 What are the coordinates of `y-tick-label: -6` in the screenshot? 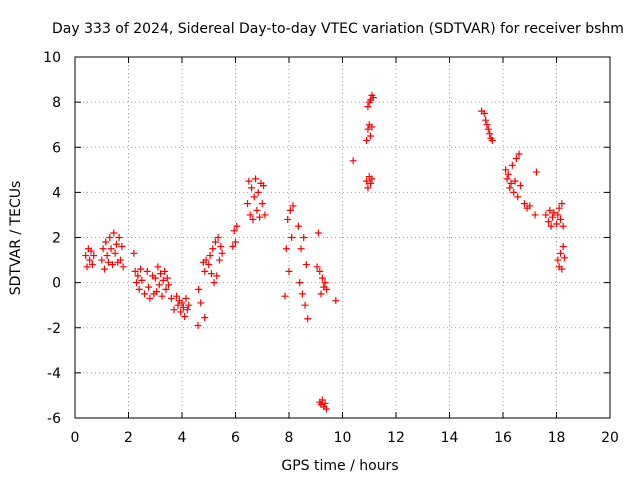 It's located at (54, 419).